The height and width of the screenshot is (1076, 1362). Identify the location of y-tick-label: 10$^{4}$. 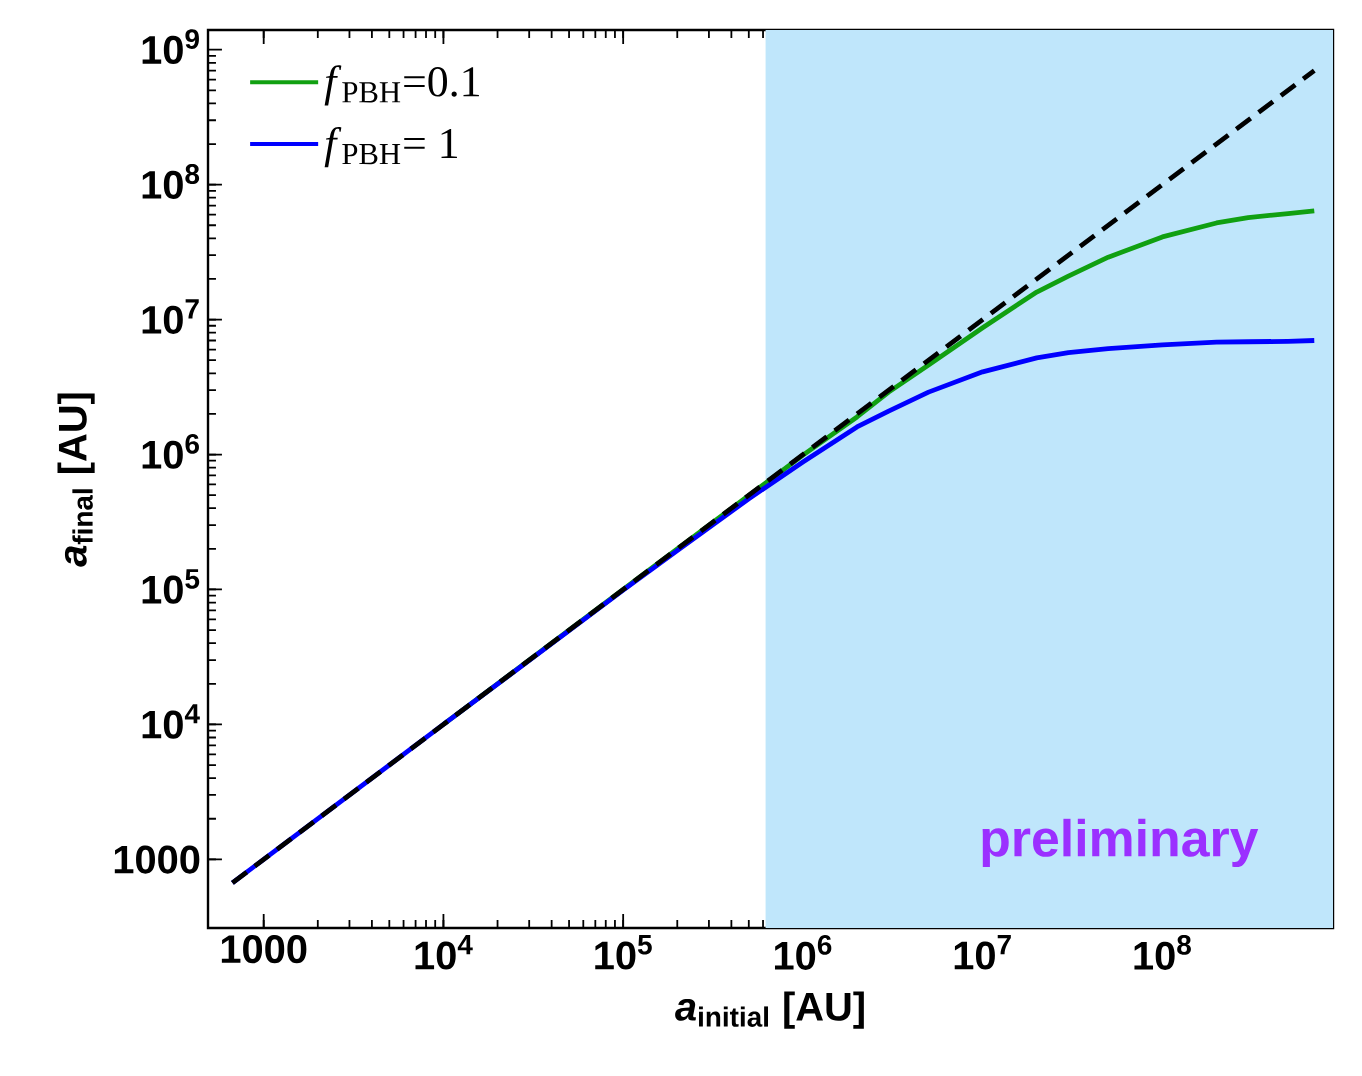
(171, 721).